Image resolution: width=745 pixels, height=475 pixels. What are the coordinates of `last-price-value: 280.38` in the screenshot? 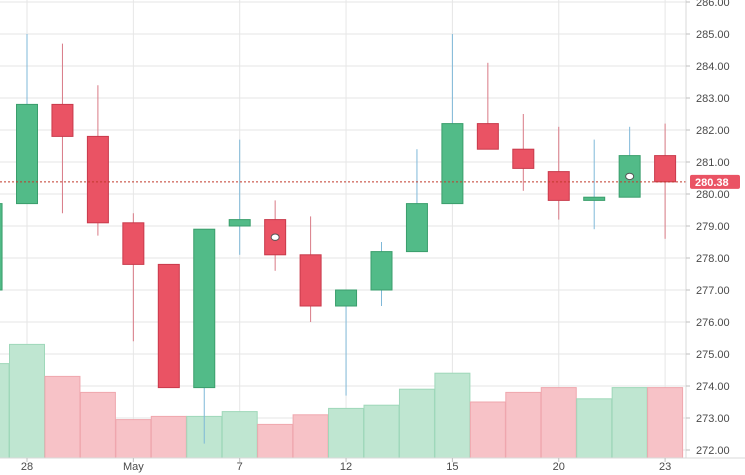 It's located at (712, 183).